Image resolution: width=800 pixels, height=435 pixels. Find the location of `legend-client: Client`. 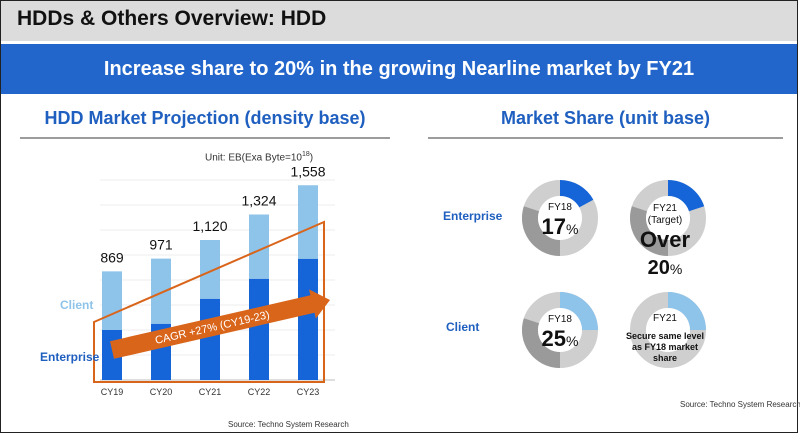

legend-client: Client is located at coordinates (77, 305).